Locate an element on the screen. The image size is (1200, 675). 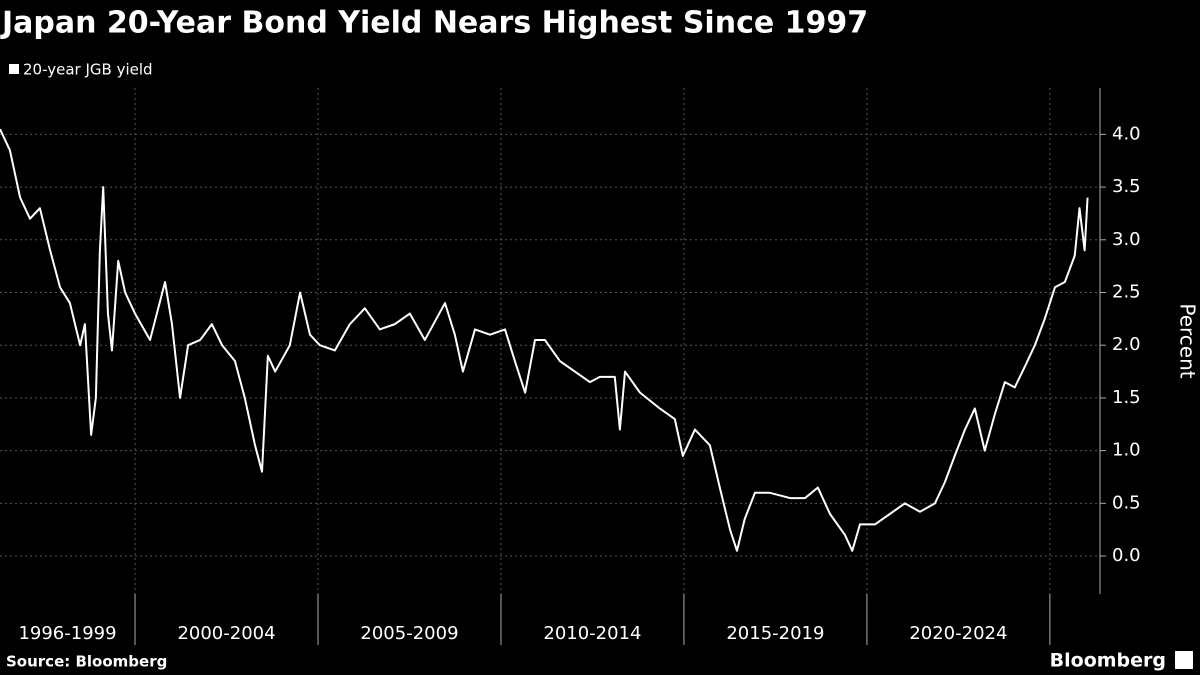
y-axis-label: Percent is located at coordinates (1188, 340).